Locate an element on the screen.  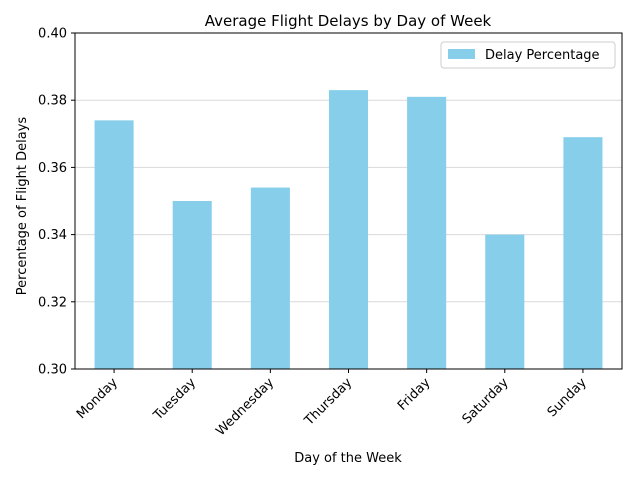
legend: Delay Percentage is located at coordinates (528, 55).